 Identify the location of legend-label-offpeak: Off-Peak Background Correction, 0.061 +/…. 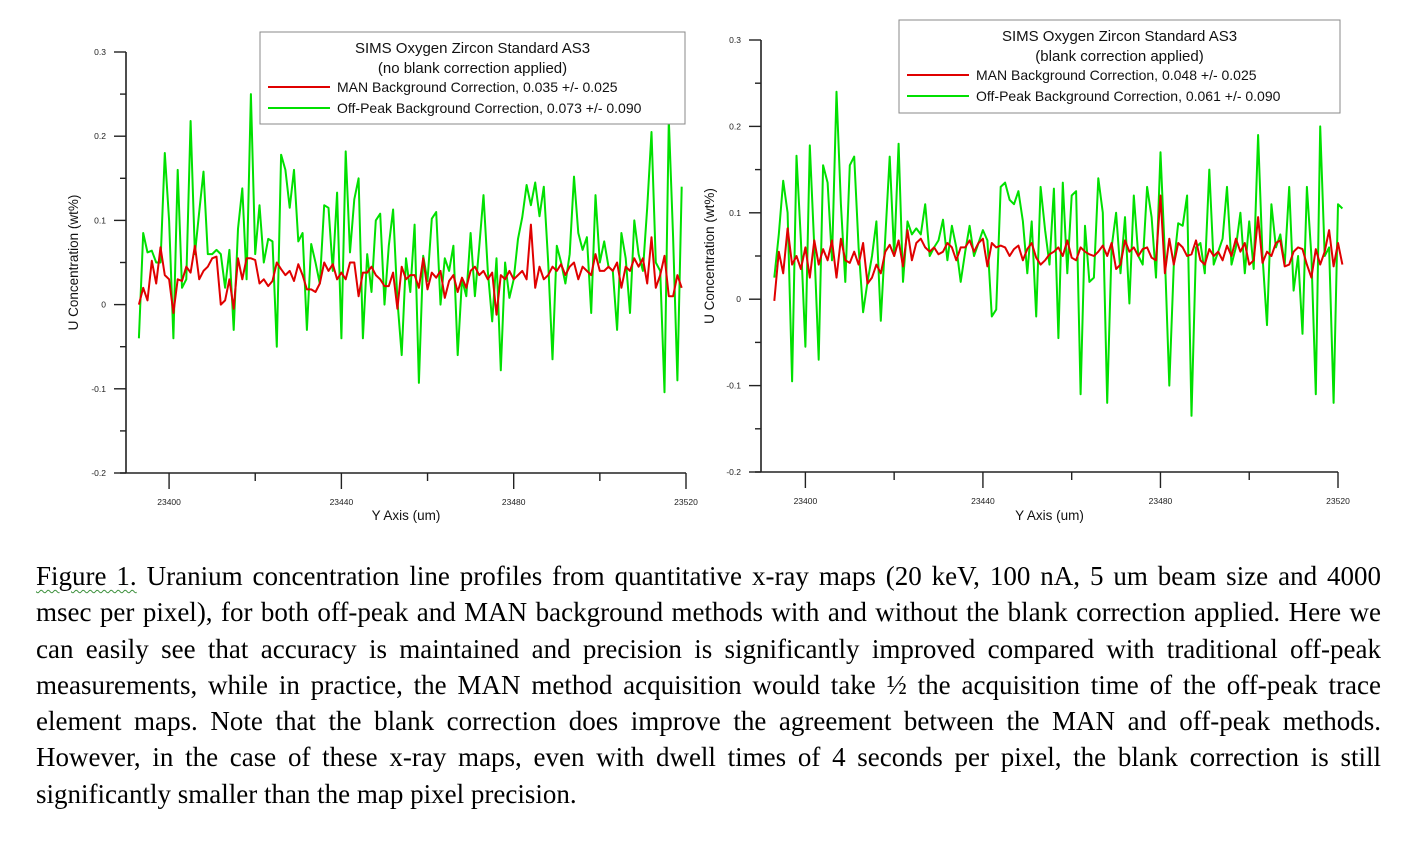
(1128, 96).